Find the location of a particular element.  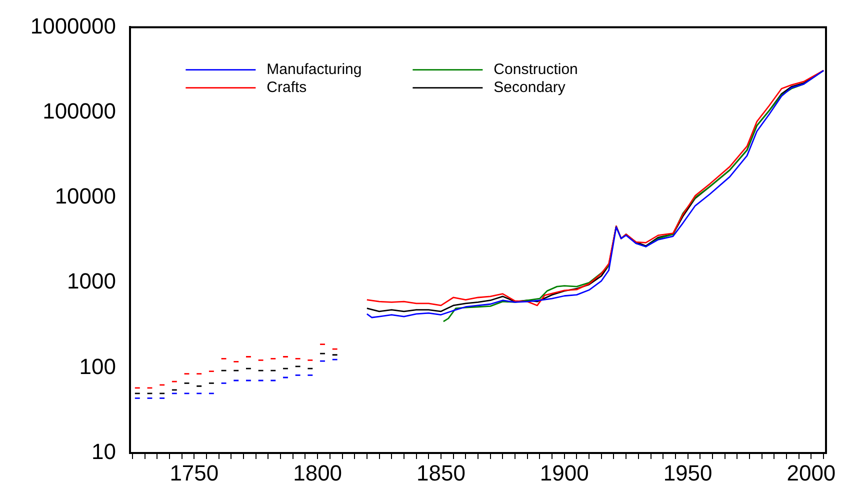

x-tick-label: 1950 is located at coordinates (687, 473).